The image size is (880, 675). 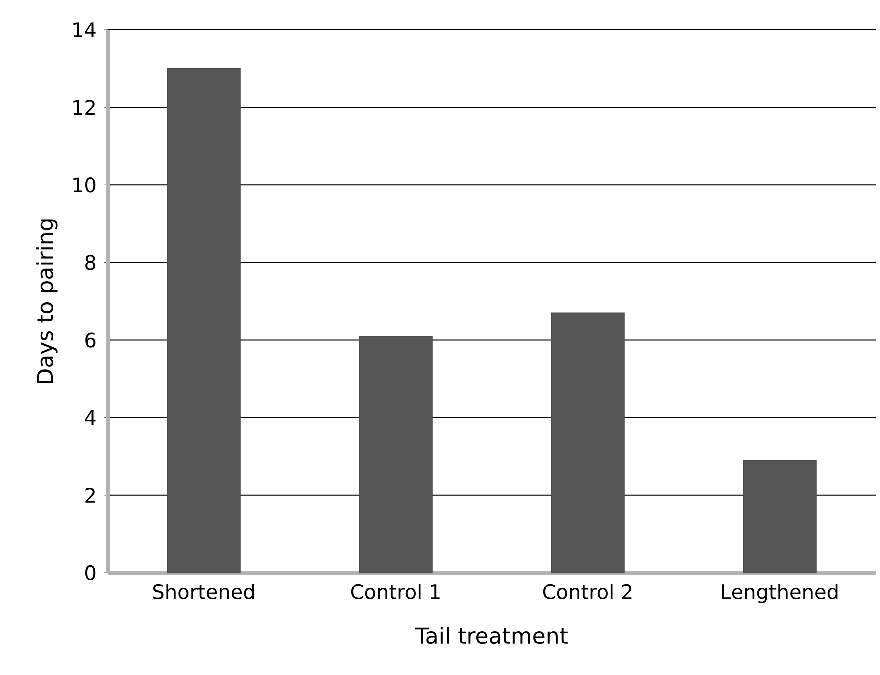 What do you see at coordinates (47, 302) in the screenshot?
I see `y-axis-title: Days to pairing` at bounding box center [47, 302].